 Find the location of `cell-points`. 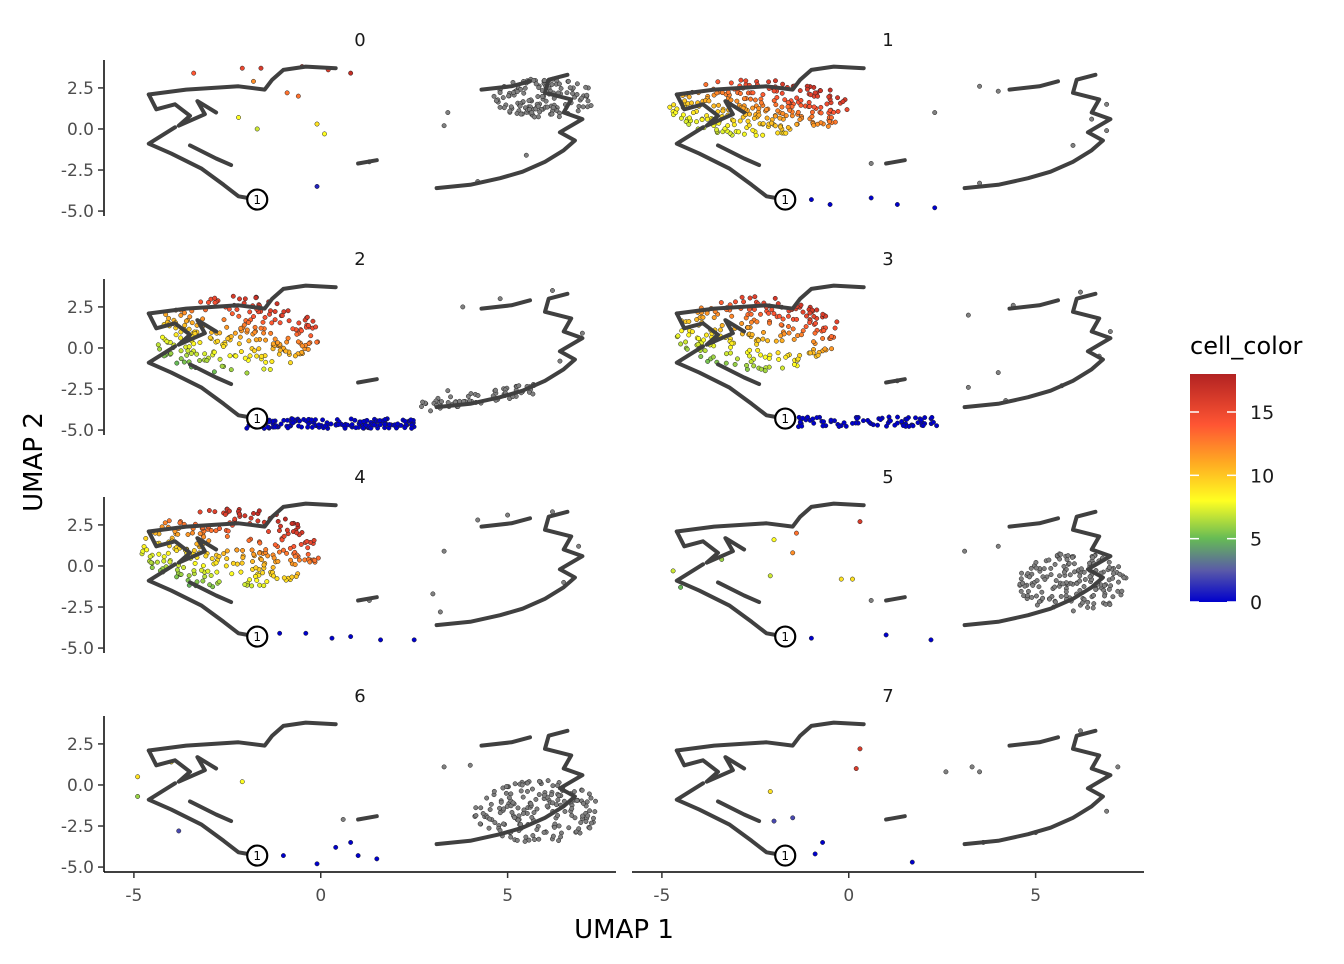

cell-points is located at coordinates (360, 574).